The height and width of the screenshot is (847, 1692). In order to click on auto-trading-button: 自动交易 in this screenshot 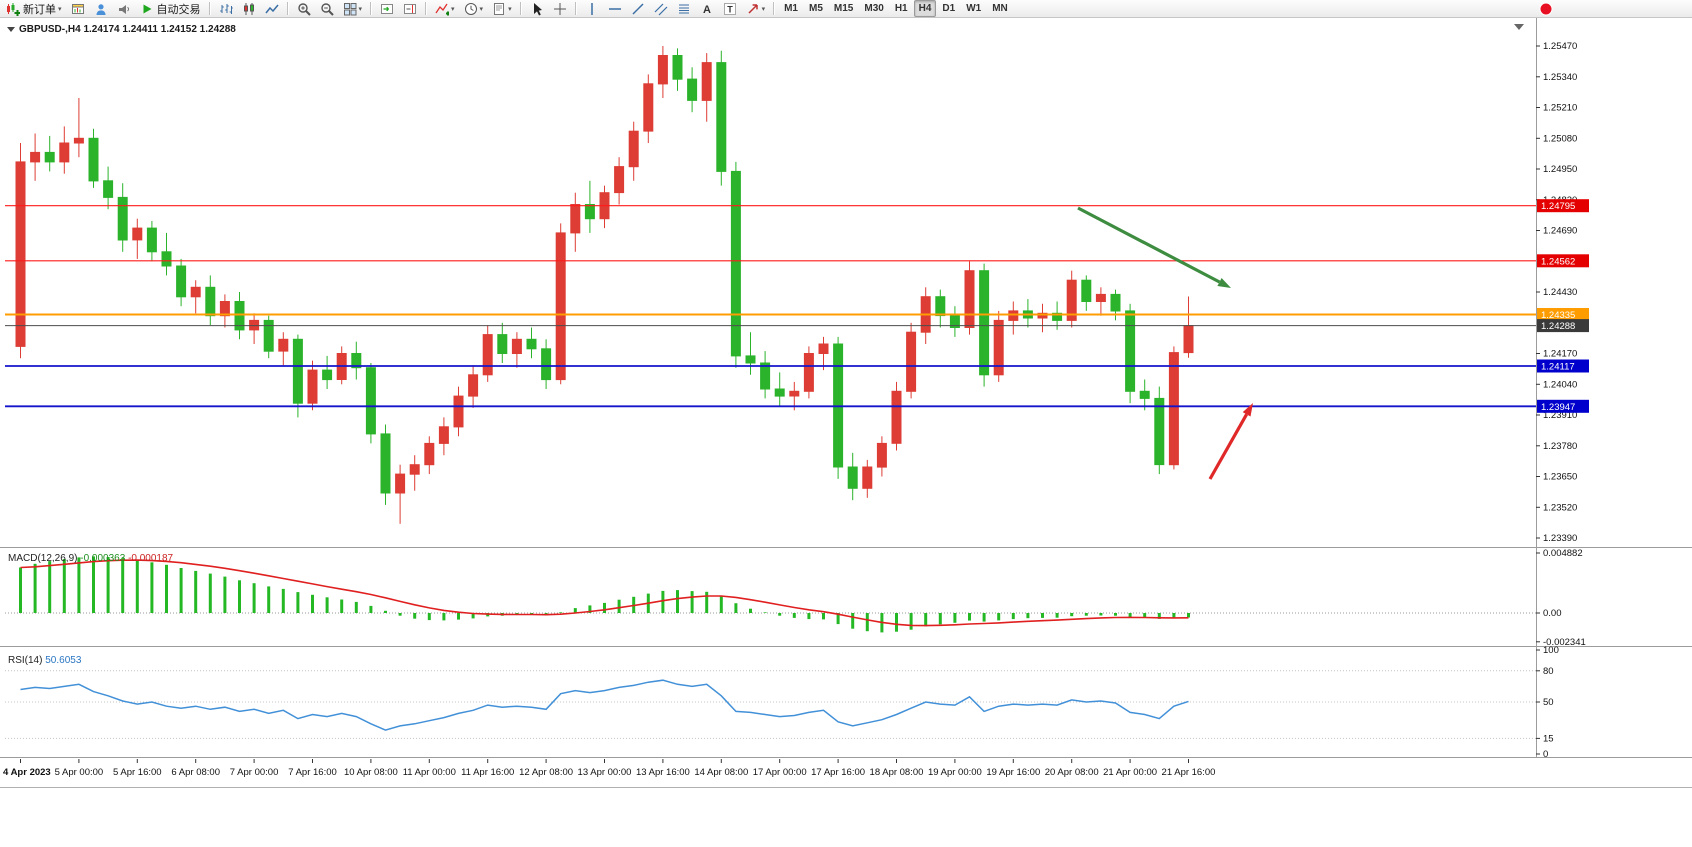, I will do `click(170, 8)`.